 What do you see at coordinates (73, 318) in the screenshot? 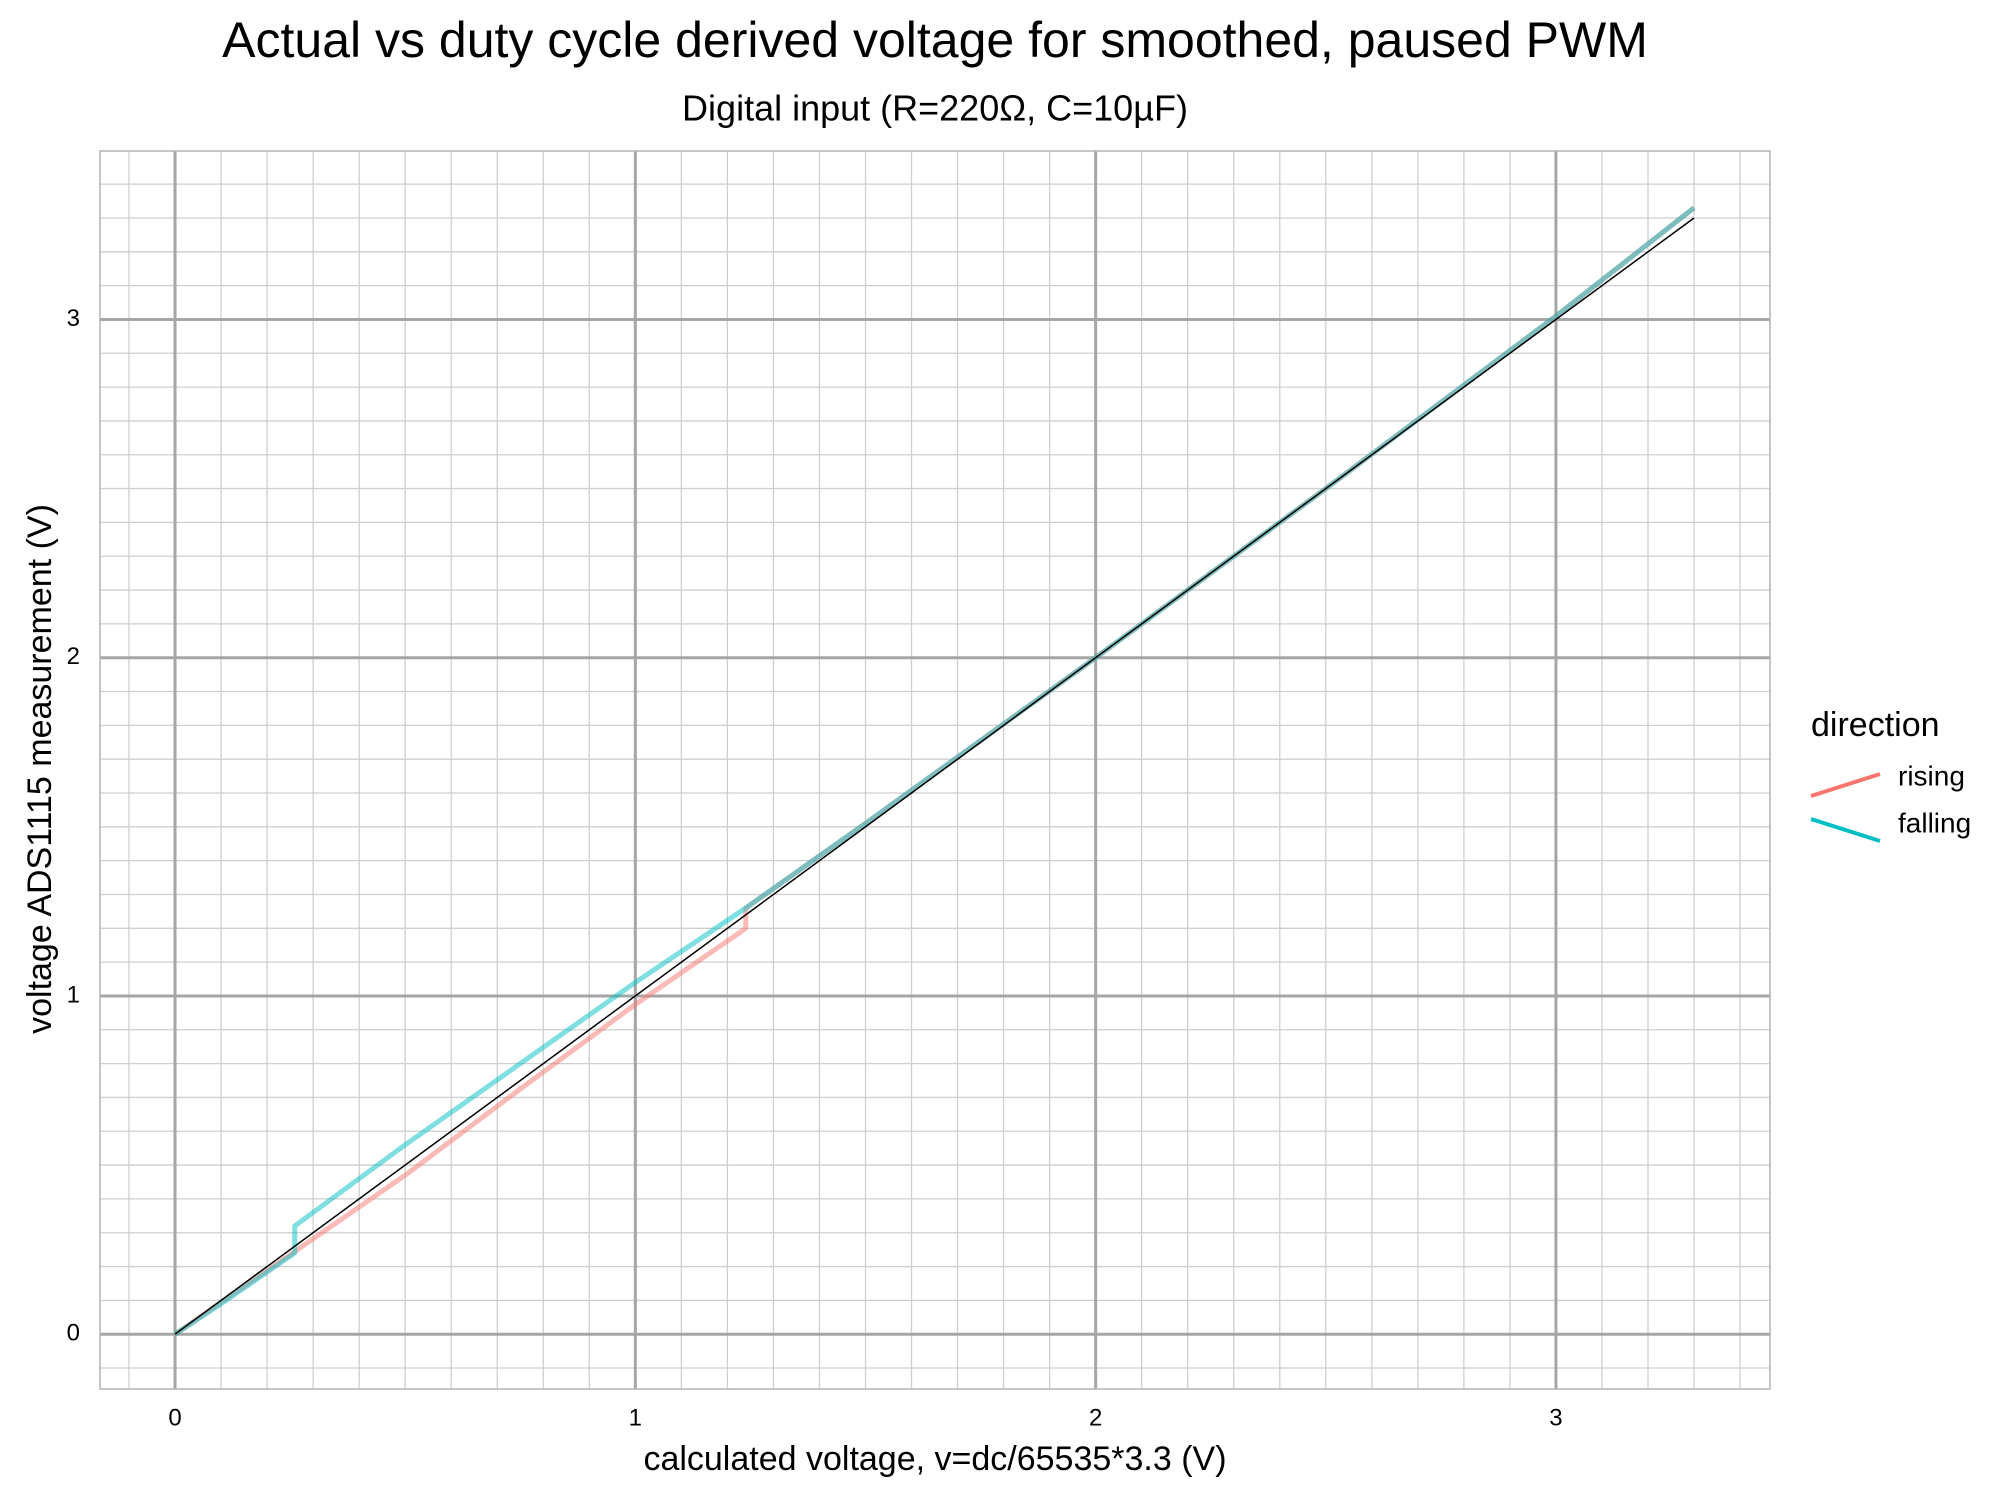
I see `y-tick-label: 3` at bounding box center [73, 318].